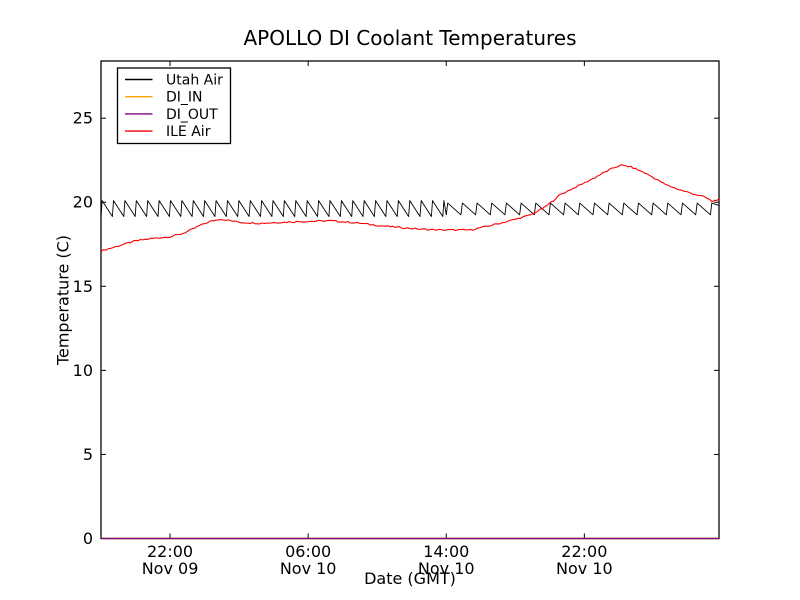 The image size is (800, 600). I want to click on y-tick-label: 20, so click(83, 202).